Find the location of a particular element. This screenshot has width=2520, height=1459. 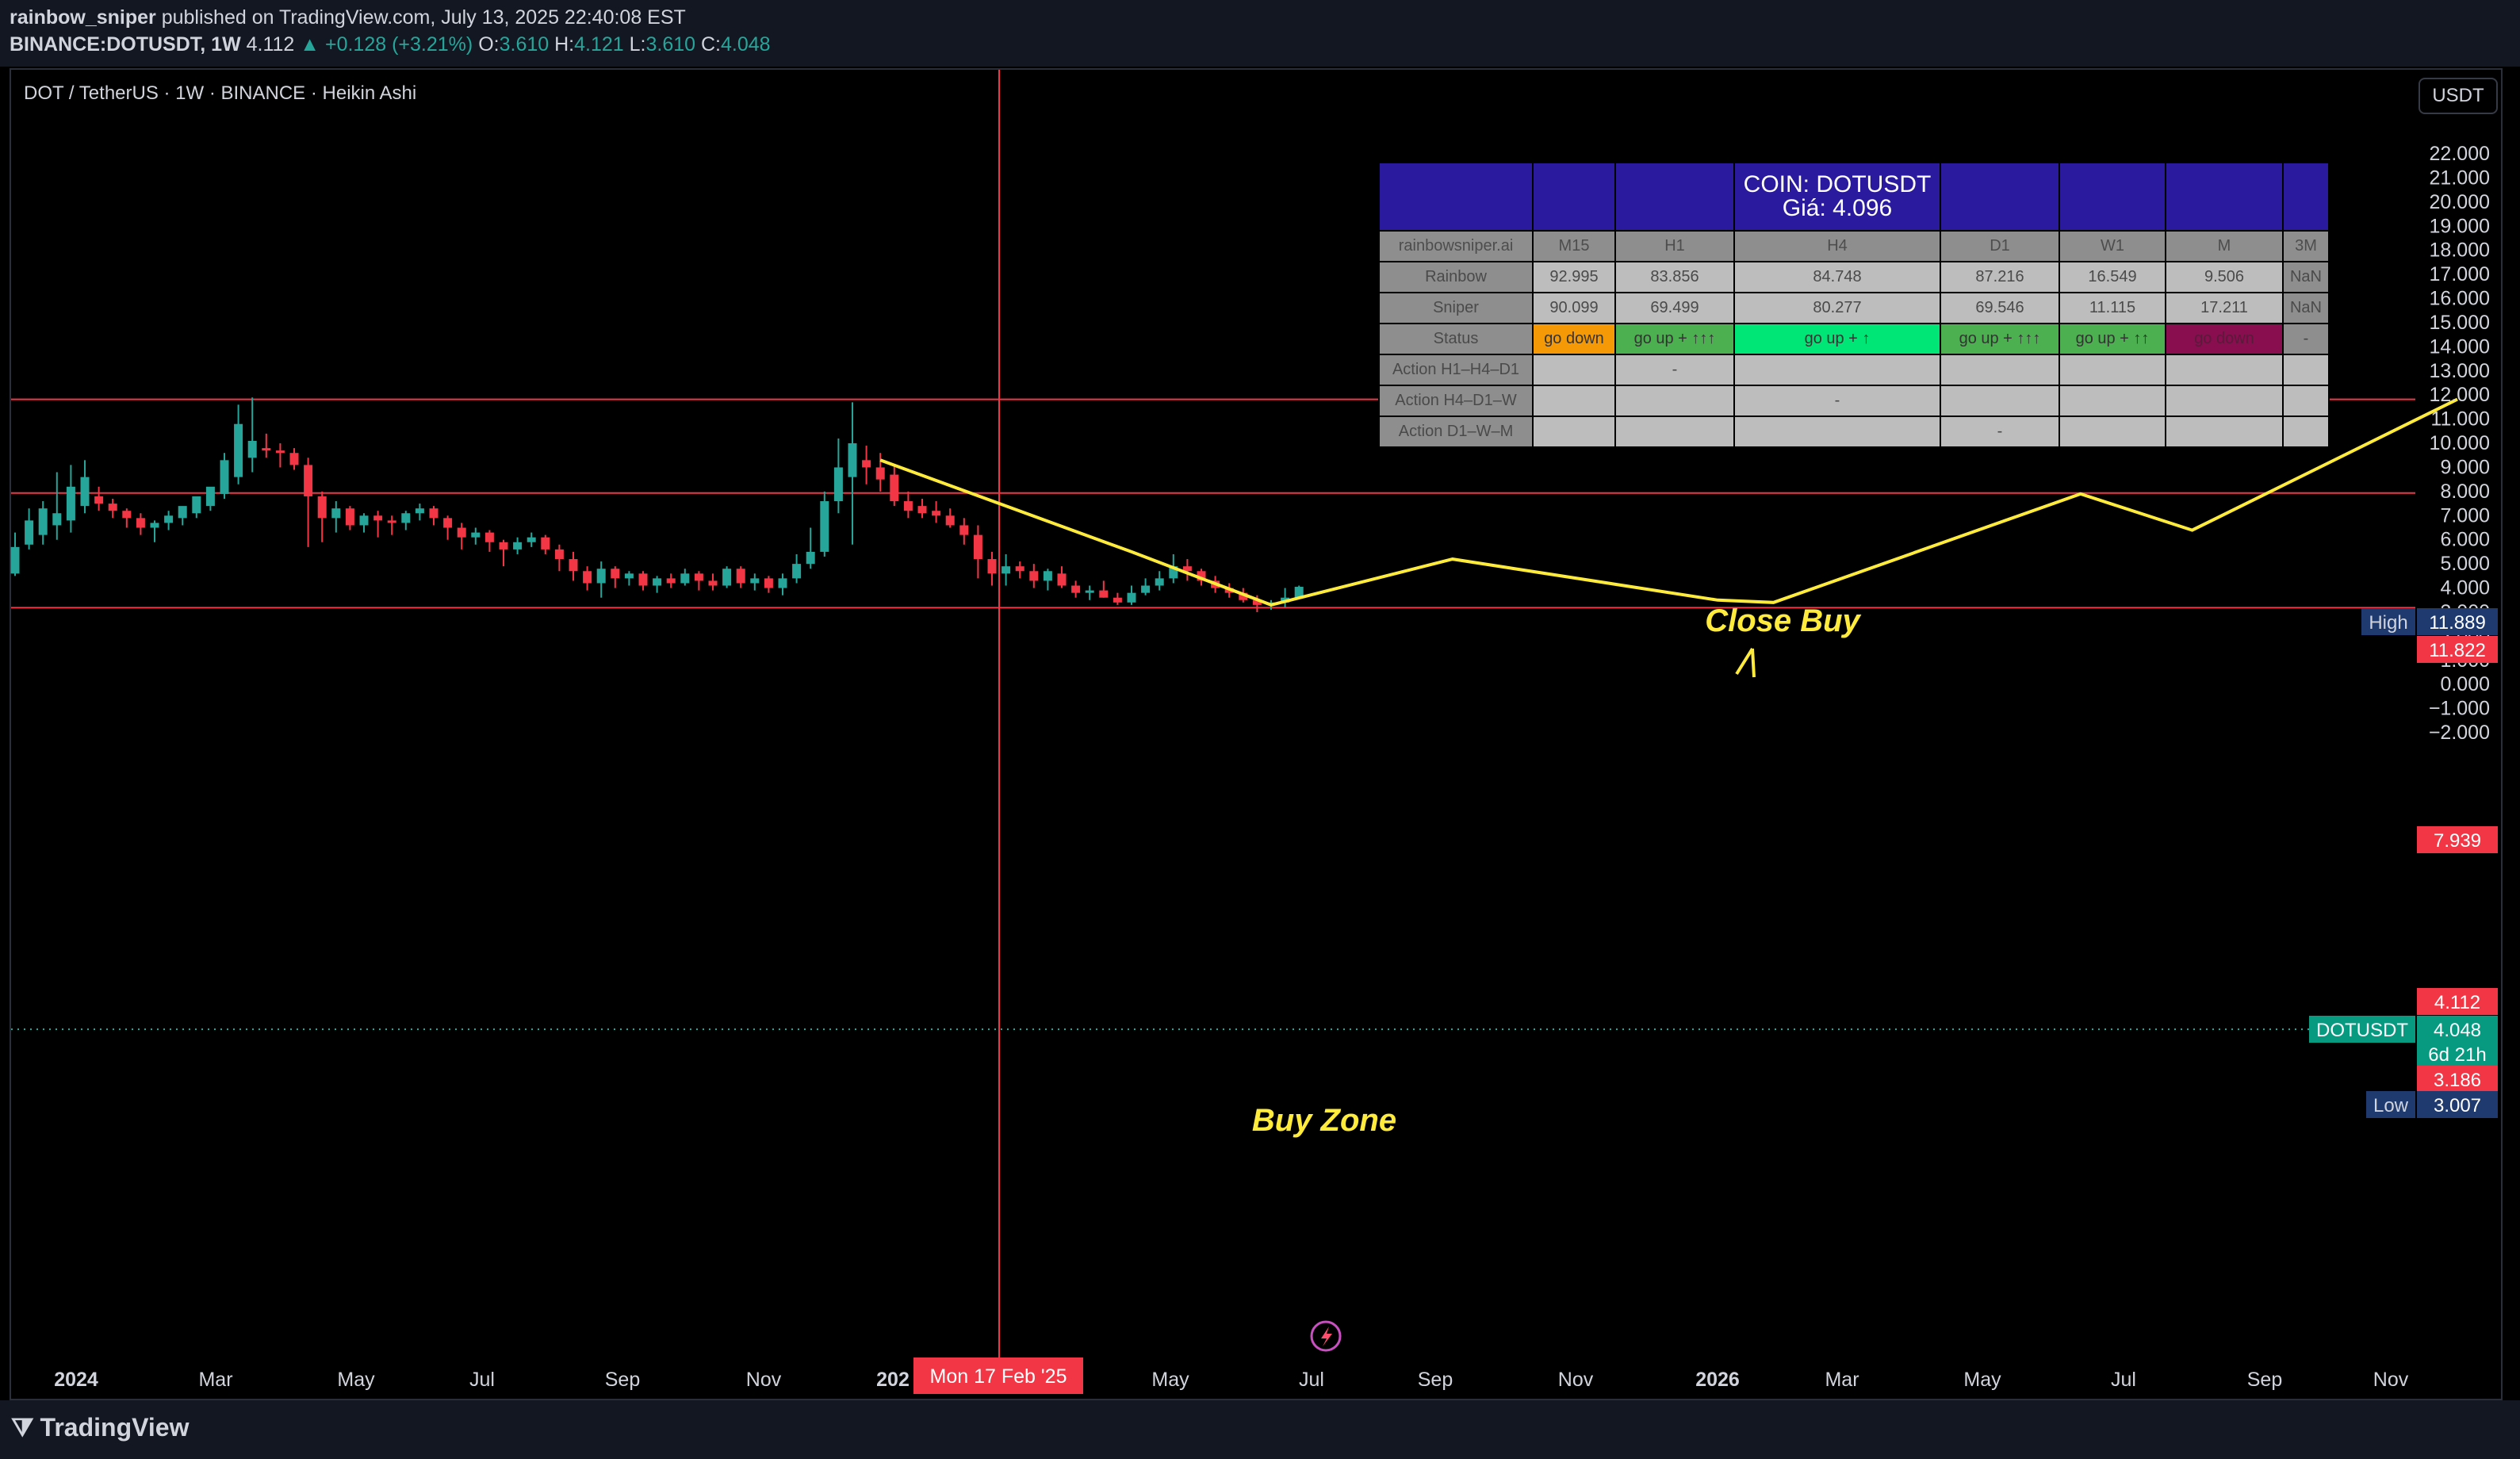

time-tick-label: Mar is located at coordinates (215, 1380).